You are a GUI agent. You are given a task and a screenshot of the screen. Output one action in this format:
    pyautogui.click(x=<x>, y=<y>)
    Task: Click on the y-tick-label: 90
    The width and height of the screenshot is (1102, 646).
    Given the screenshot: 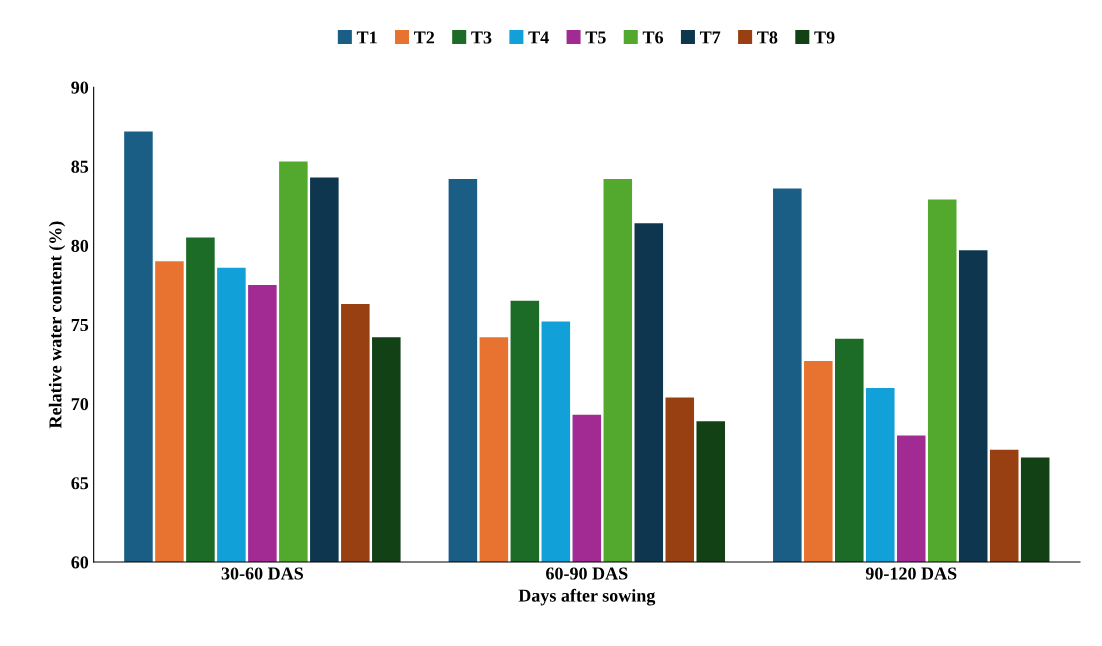 What is the action you would take?
    pyautogui.click(x=80, y=87)
    